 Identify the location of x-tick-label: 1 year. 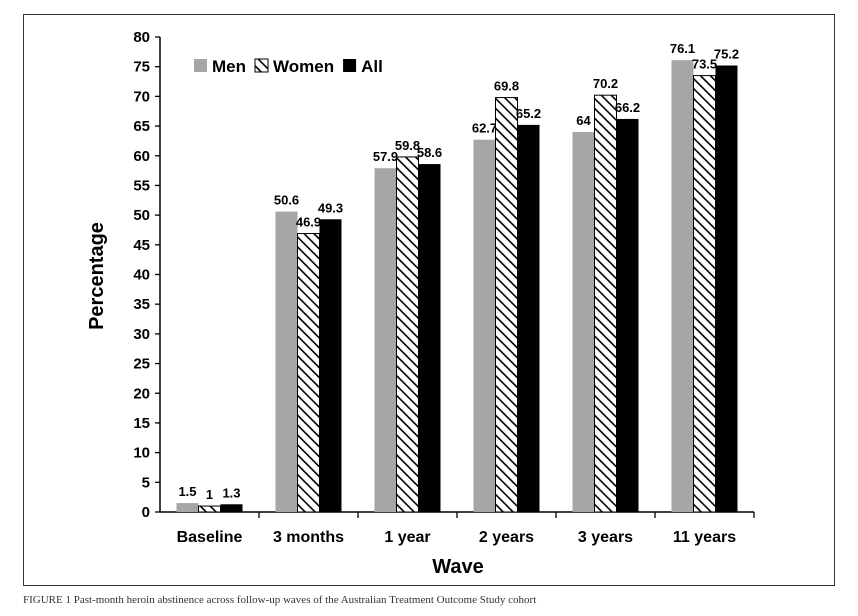
(407, 537).